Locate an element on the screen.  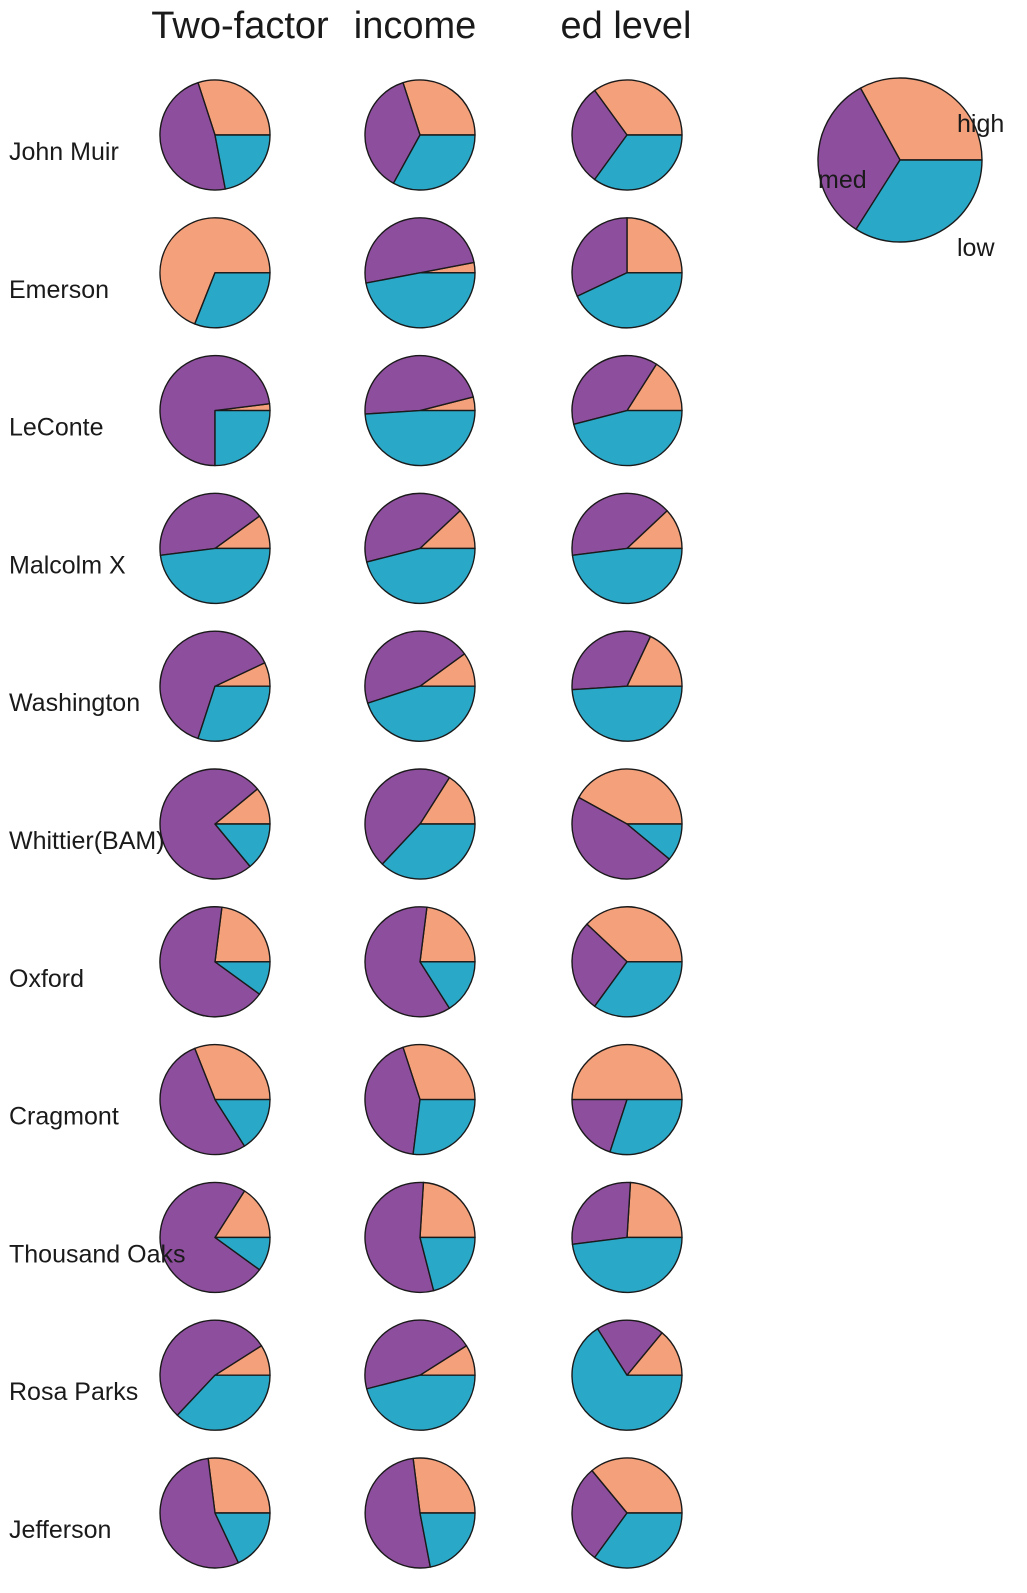
pie-thousand-oaks-ed-level-slice-med is located at coordinates (601, 1213).